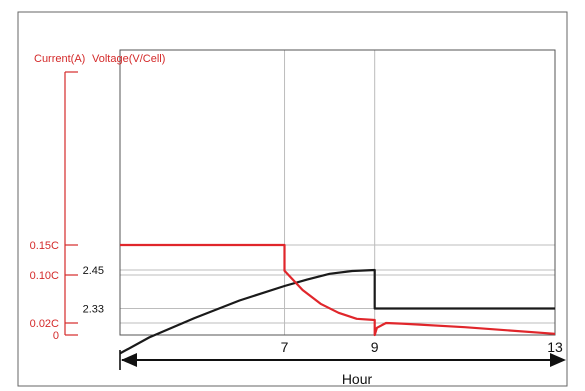  I want to click on voltage-axis-label: Voltage(V/Cell), so click(128, 59).